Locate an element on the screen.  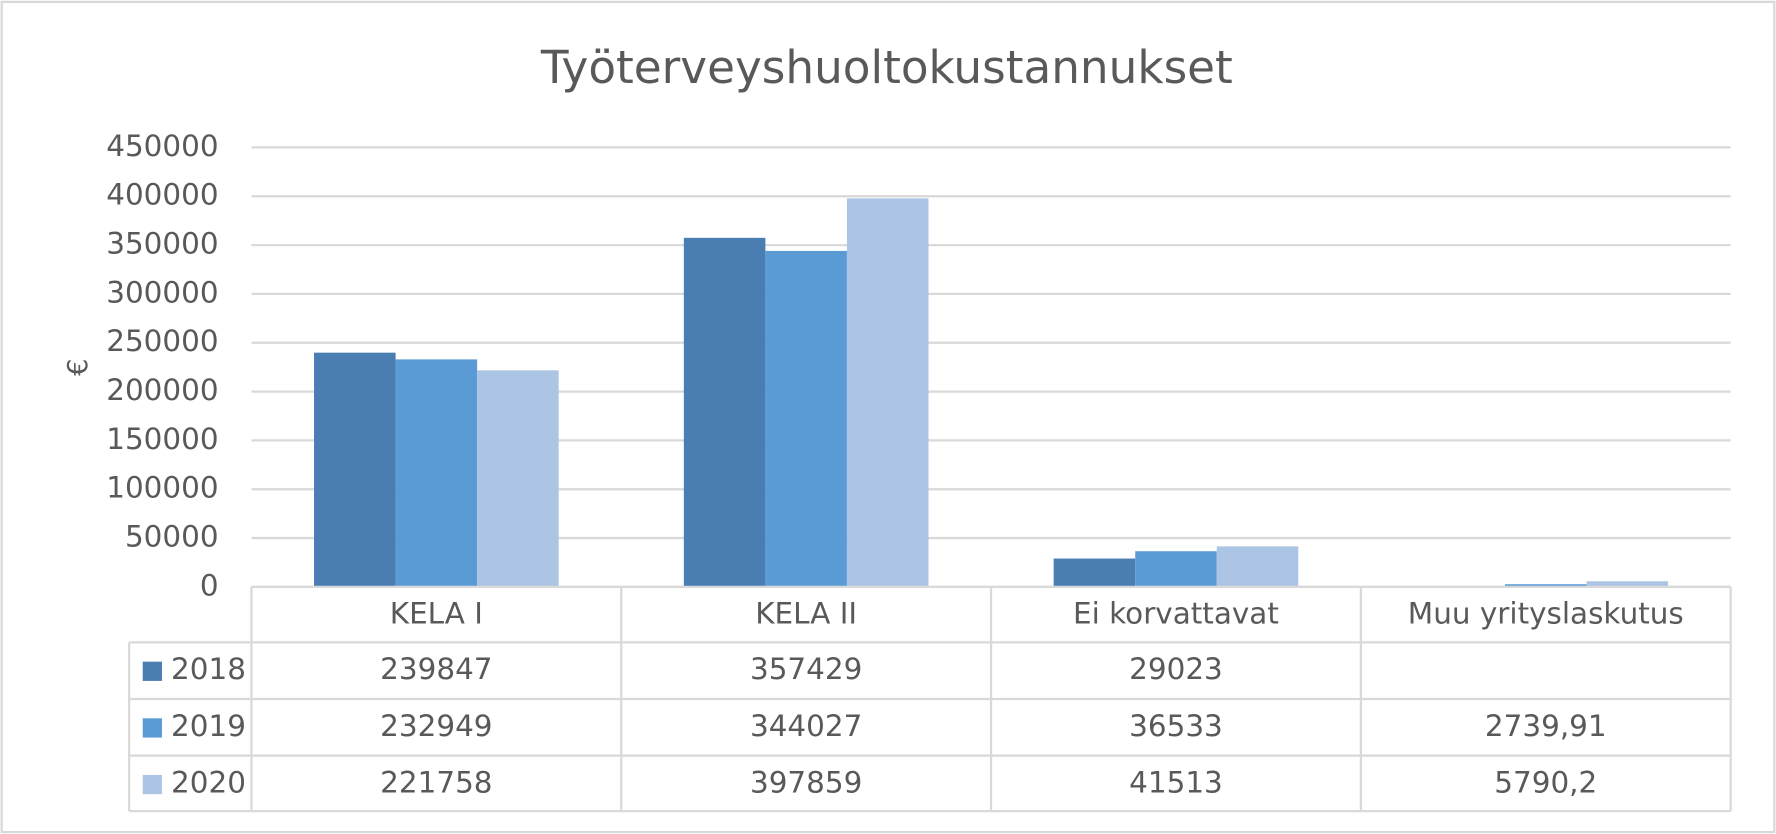
legend-label: 2019 is located at coordinates (208, 726).